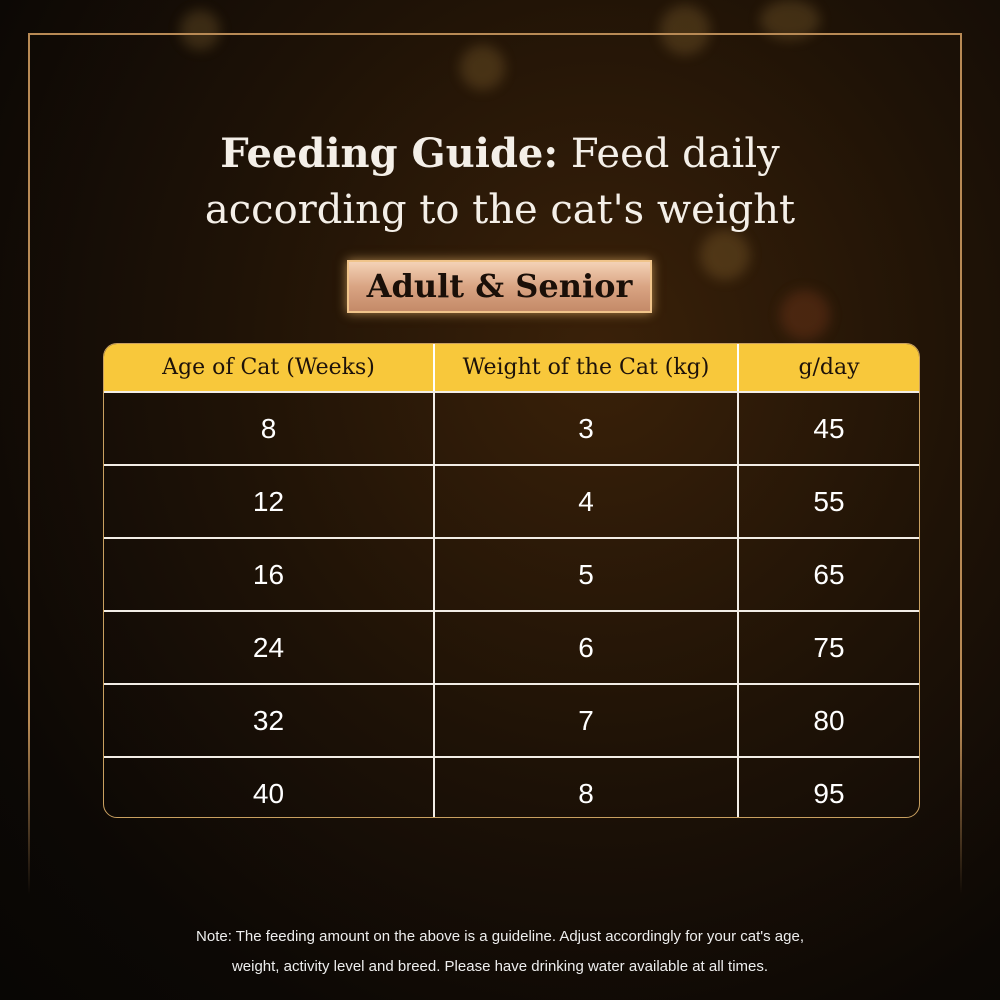 The width and height of the screenshot is (1000, 1000). Describe the element at coordinates (587, 720) in the screenshot. I see `cell-weight: 7` at that location.